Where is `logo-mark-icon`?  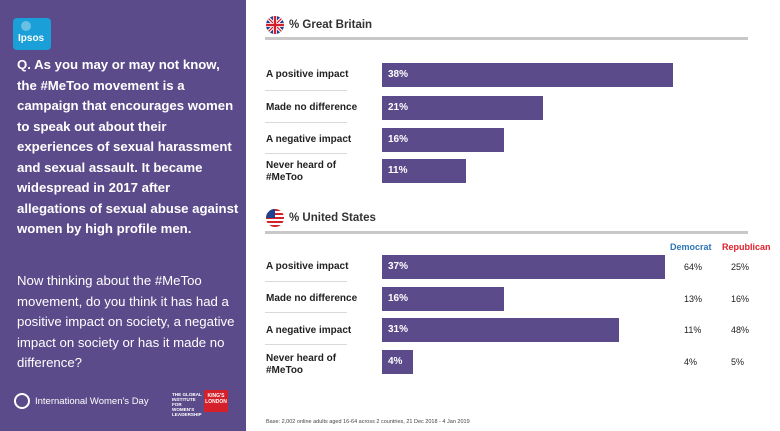 logo-mark-icon is located at coordinates (26, 26).